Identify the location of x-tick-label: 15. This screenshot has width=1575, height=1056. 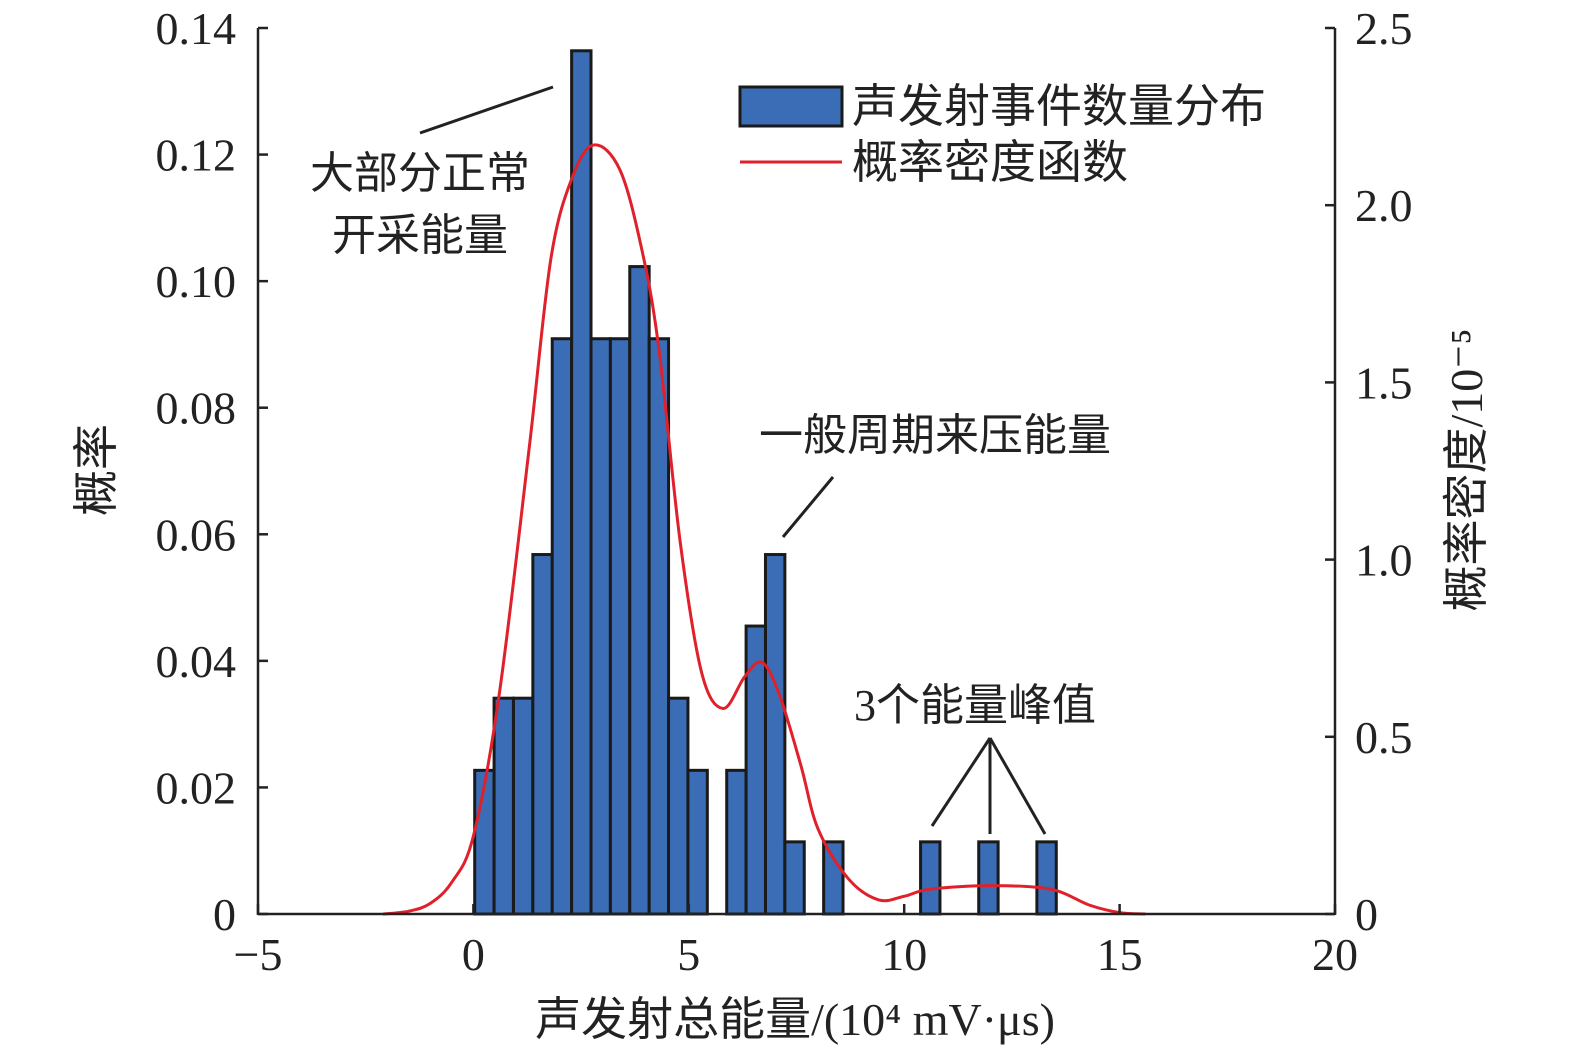
(1120, 954).